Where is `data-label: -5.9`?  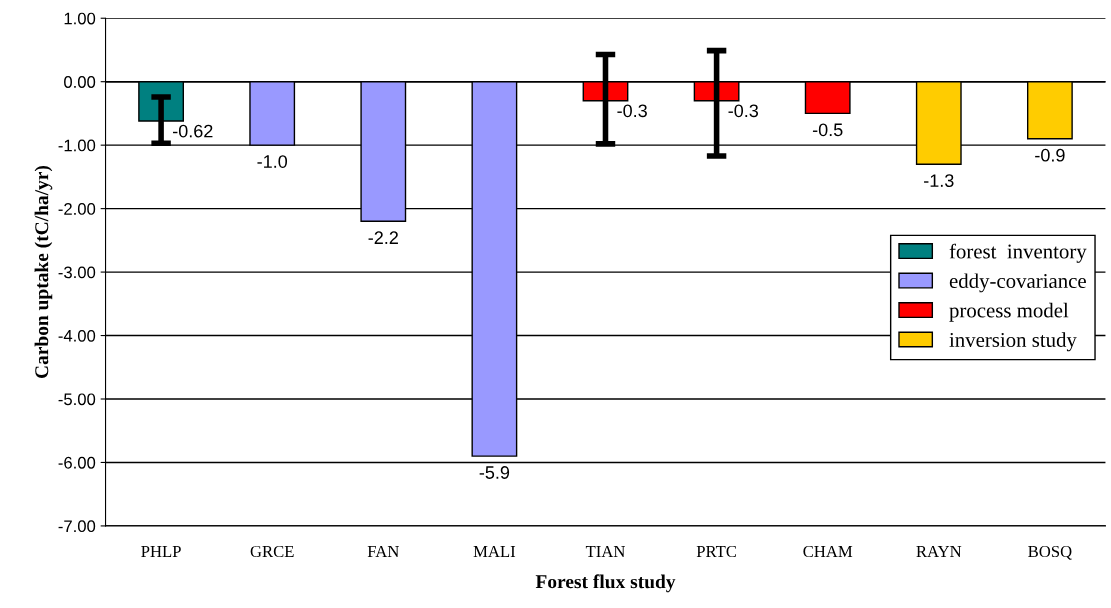 data-label: -5.9 is located at coordinates (494, 472).